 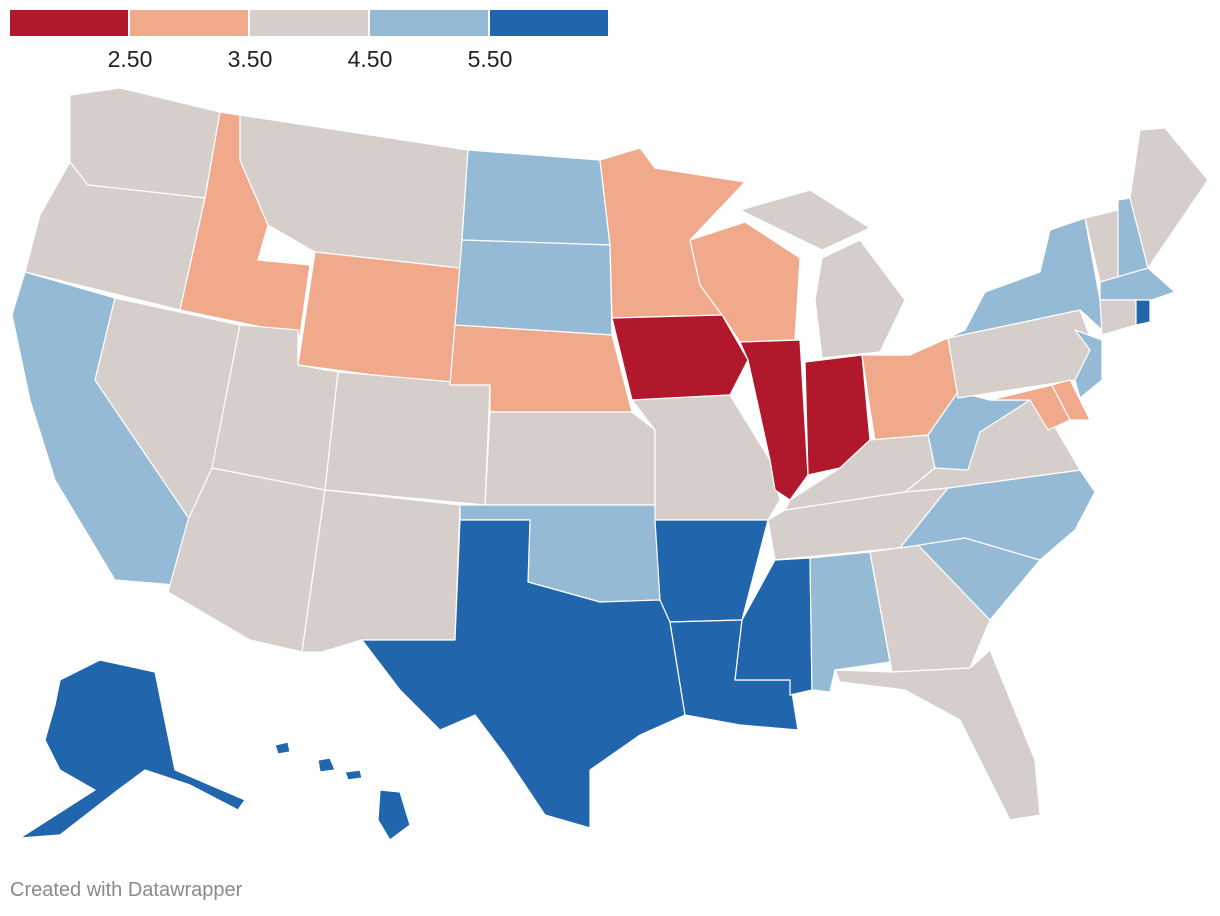 I want to click on state-iowa, so click(x=680, y=357).